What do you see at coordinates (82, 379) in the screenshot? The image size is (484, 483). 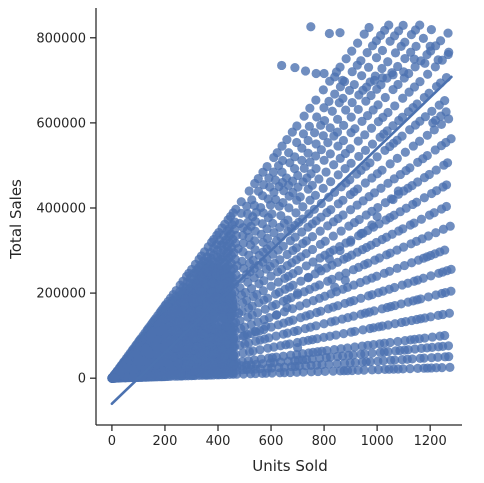 I see `y-tick-label: 0` at bounding box center [82, 379].